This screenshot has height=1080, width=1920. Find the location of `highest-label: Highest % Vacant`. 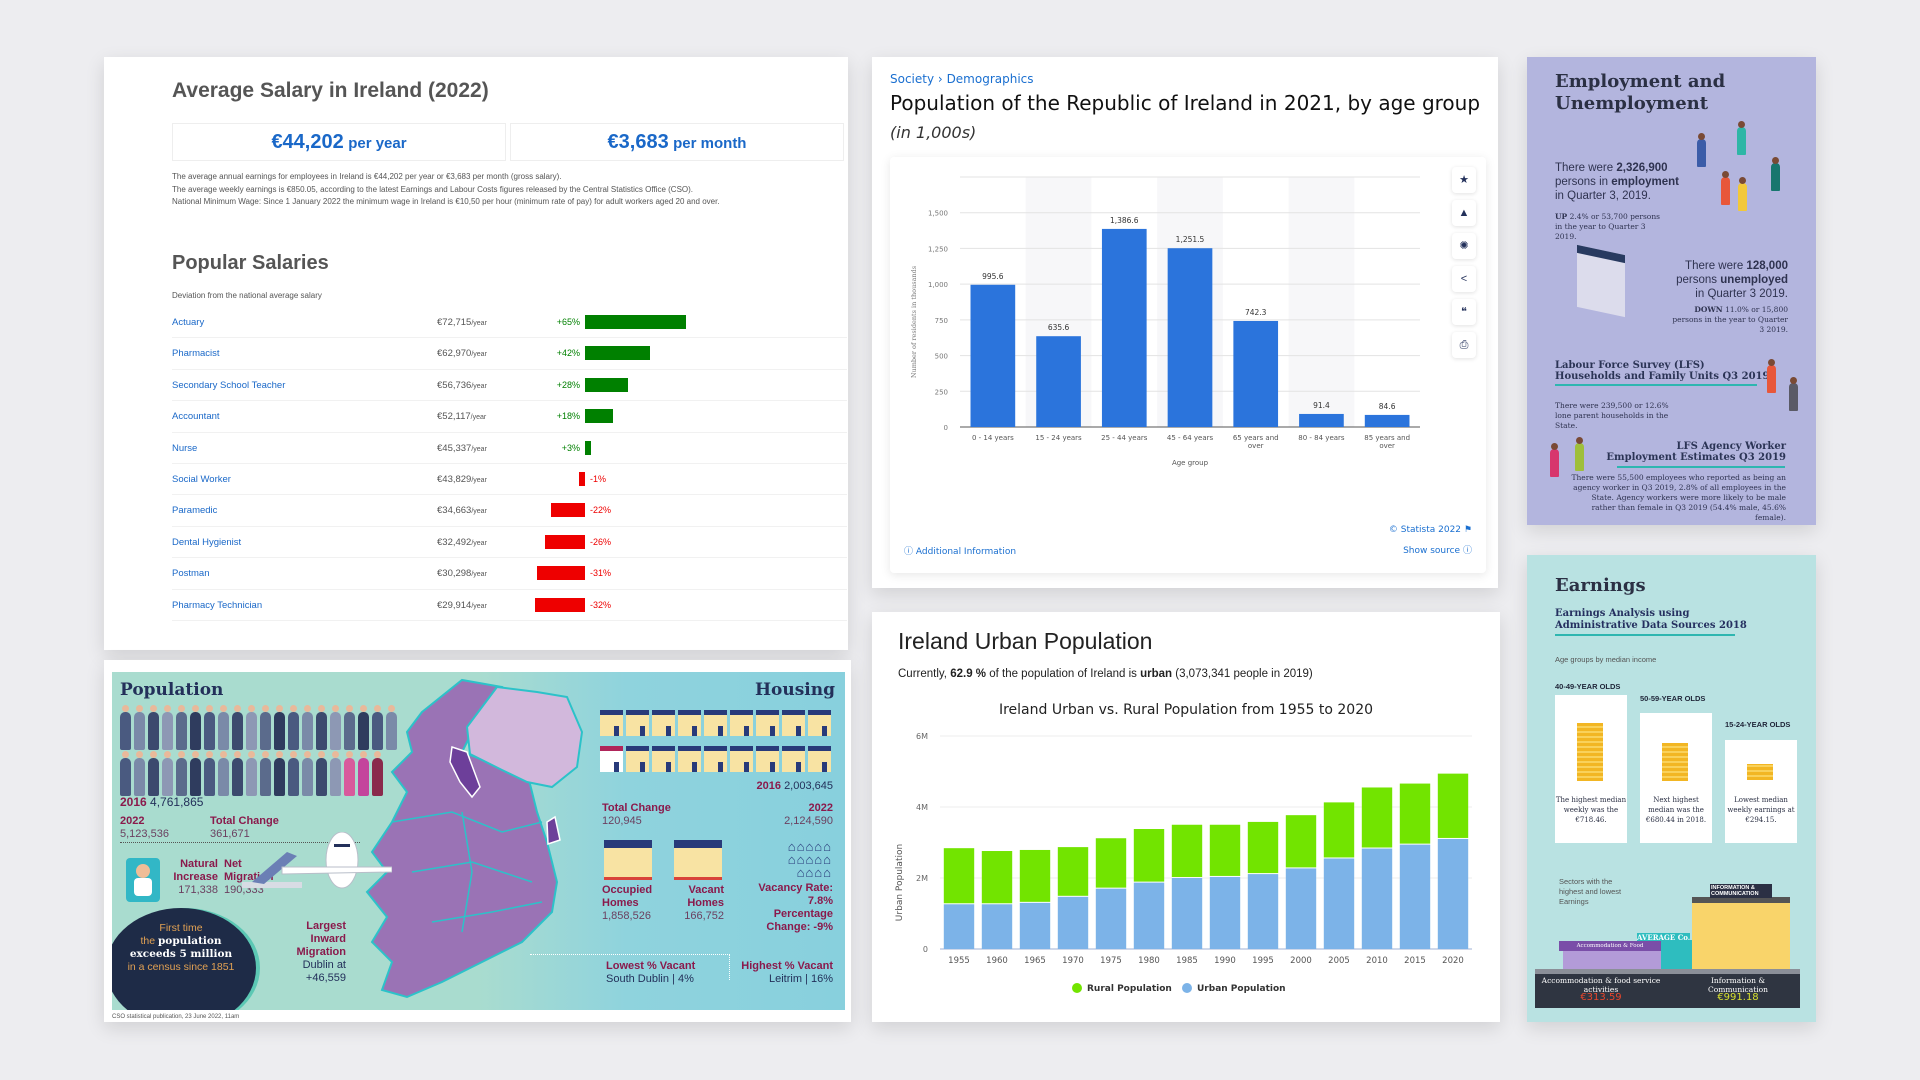

highest-label: Highest % Vacant is located at coordinates (787, 966).